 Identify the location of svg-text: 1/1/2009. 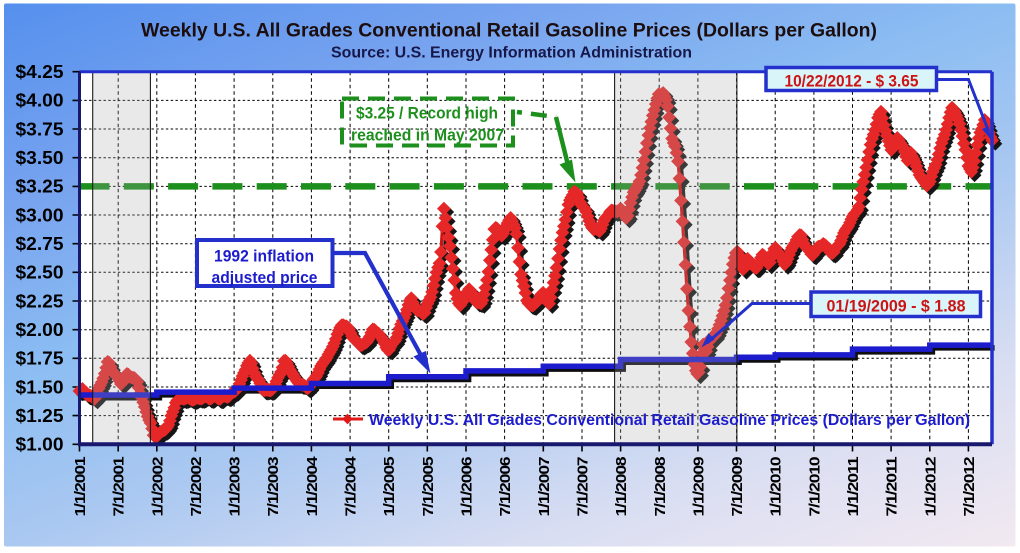
(698, 487).